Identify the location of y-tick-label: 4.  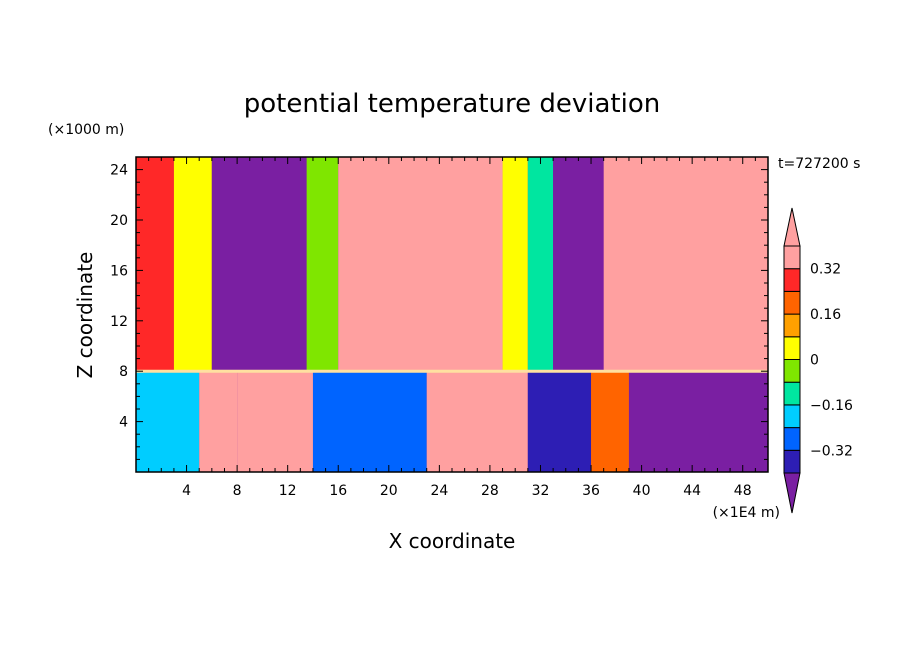
(123, 423).